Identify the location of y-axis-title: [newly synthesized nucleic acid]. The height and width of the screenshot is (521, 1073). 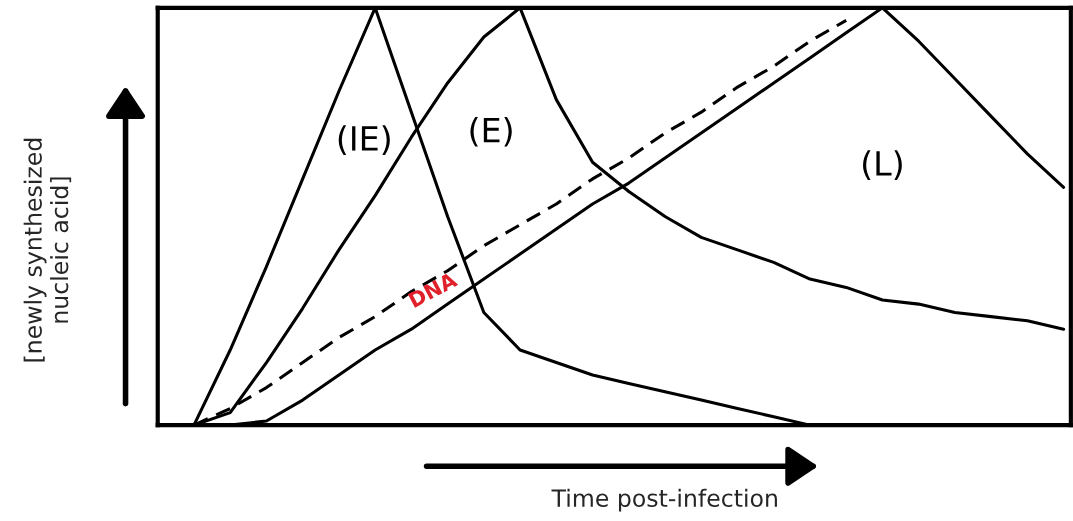
(47, 250).